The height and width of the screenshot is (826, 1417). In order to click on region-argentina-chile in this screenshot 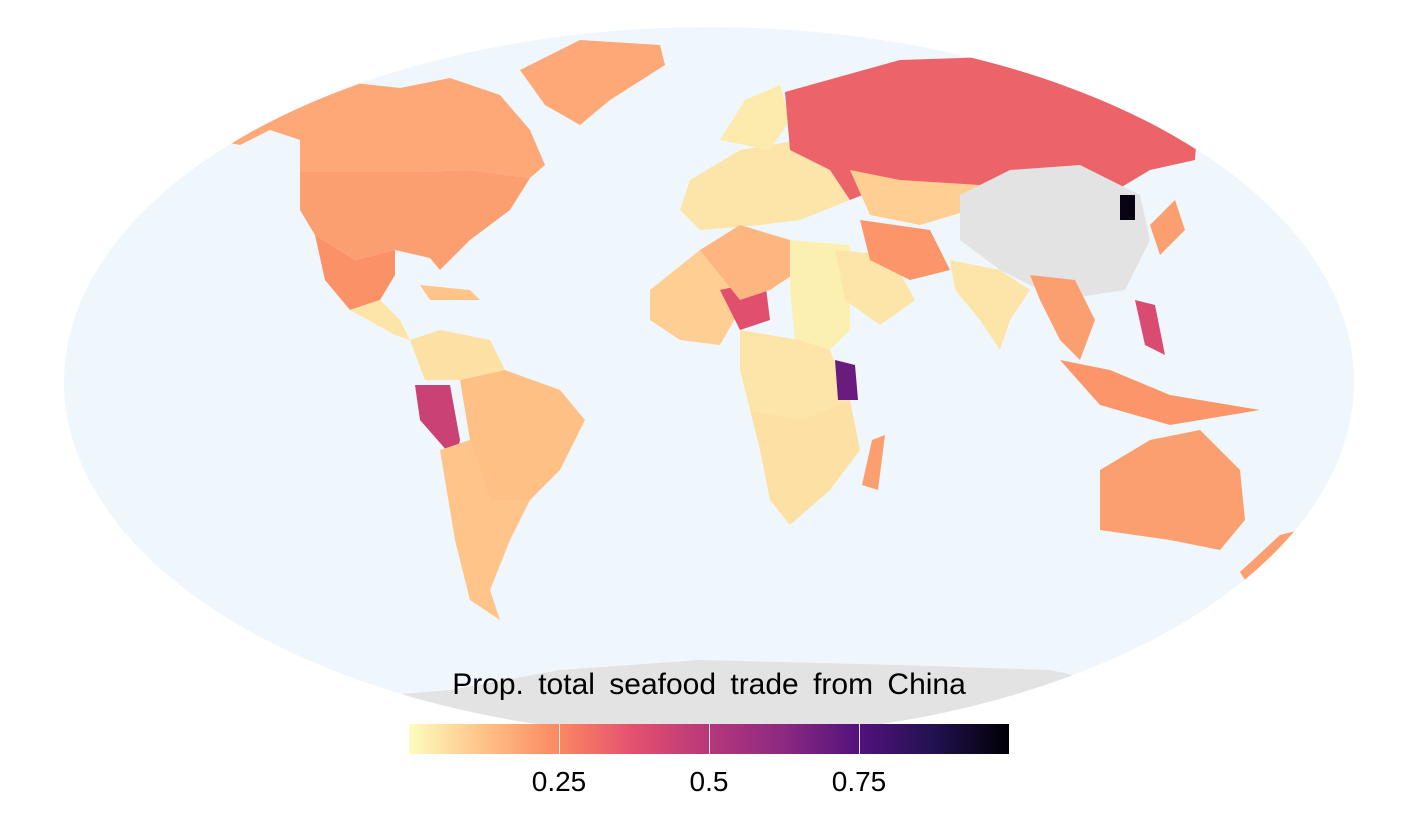, I will do `click(485, 530)`.